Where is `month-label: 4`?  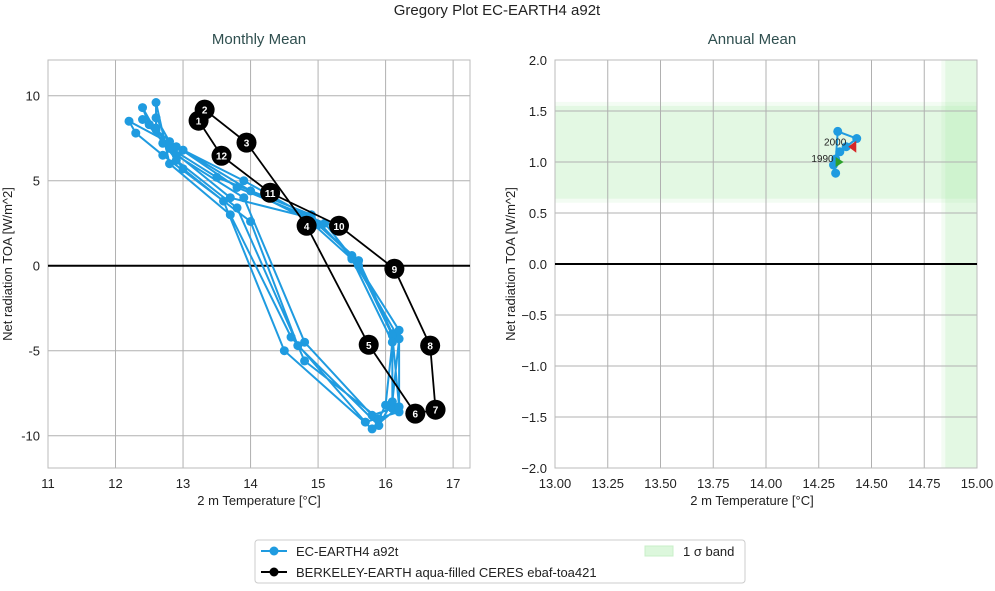 month-label: 4 is located at coordinates (307, 227).